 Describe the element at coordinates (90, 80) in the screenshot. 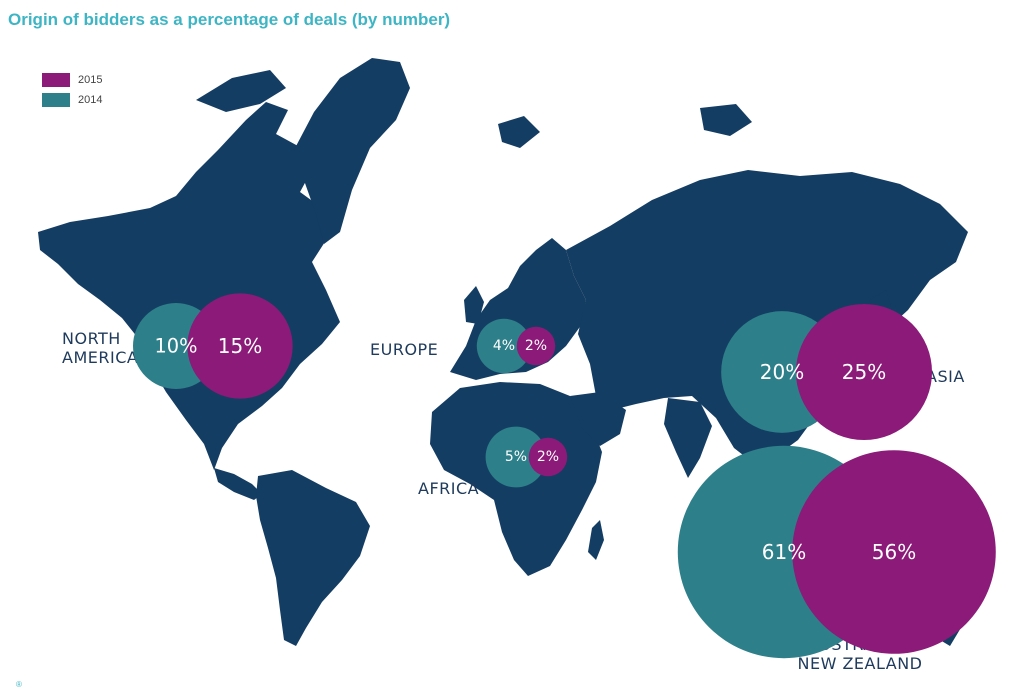

I see `legend-label-2015: 2015` at that location.